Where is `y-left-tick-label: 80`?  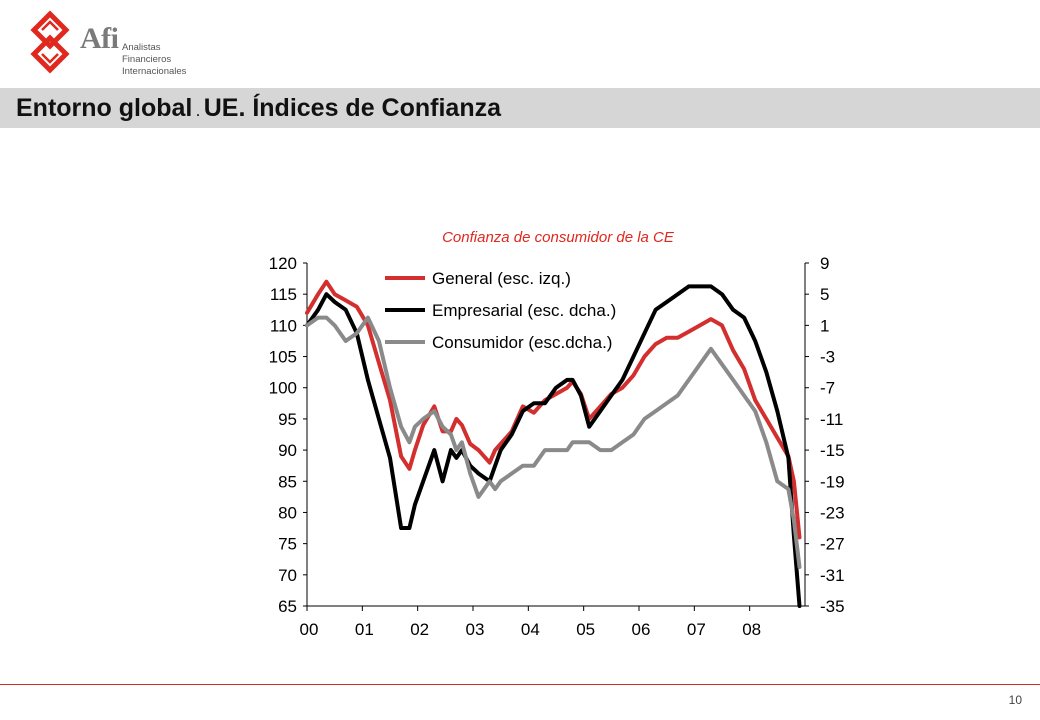 y-left-tick-label: 80 is located at coordinates (287, 512).